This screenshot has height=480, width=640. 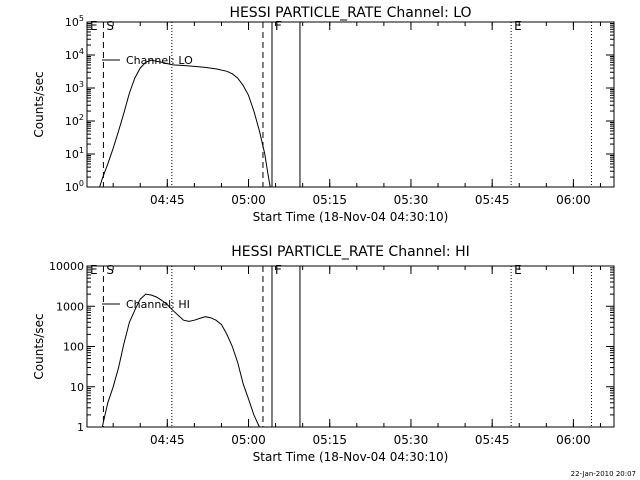 I want to click on y-tick-label: 10, so click(x=77, y=387).